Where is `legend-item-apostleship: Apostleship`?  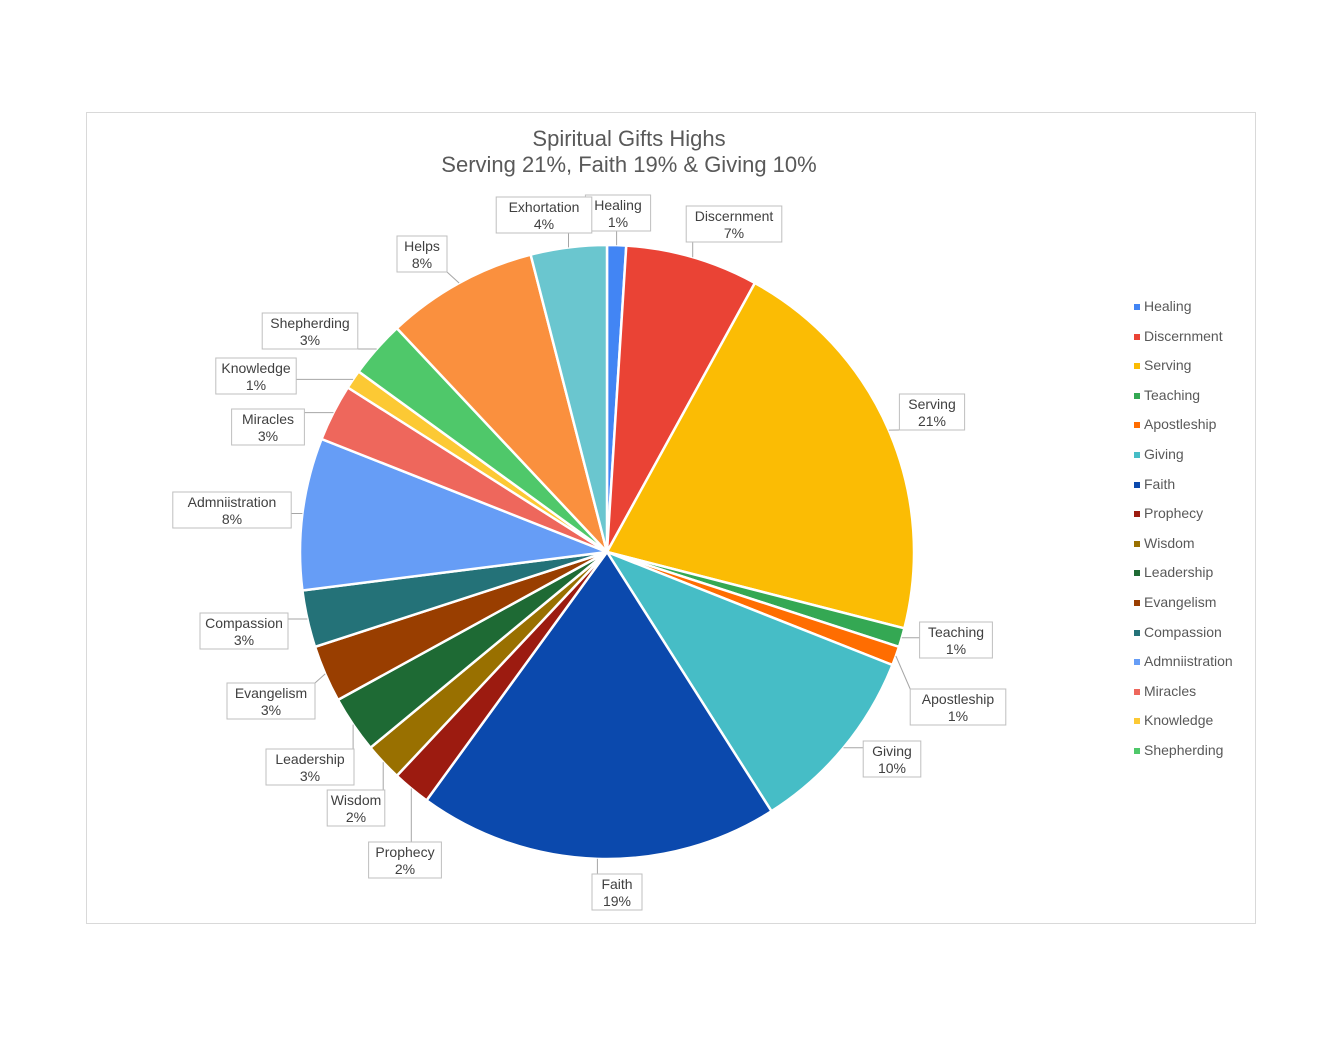
legend-item-apostleship: Apostleship is located at coordinates (1189, 431).